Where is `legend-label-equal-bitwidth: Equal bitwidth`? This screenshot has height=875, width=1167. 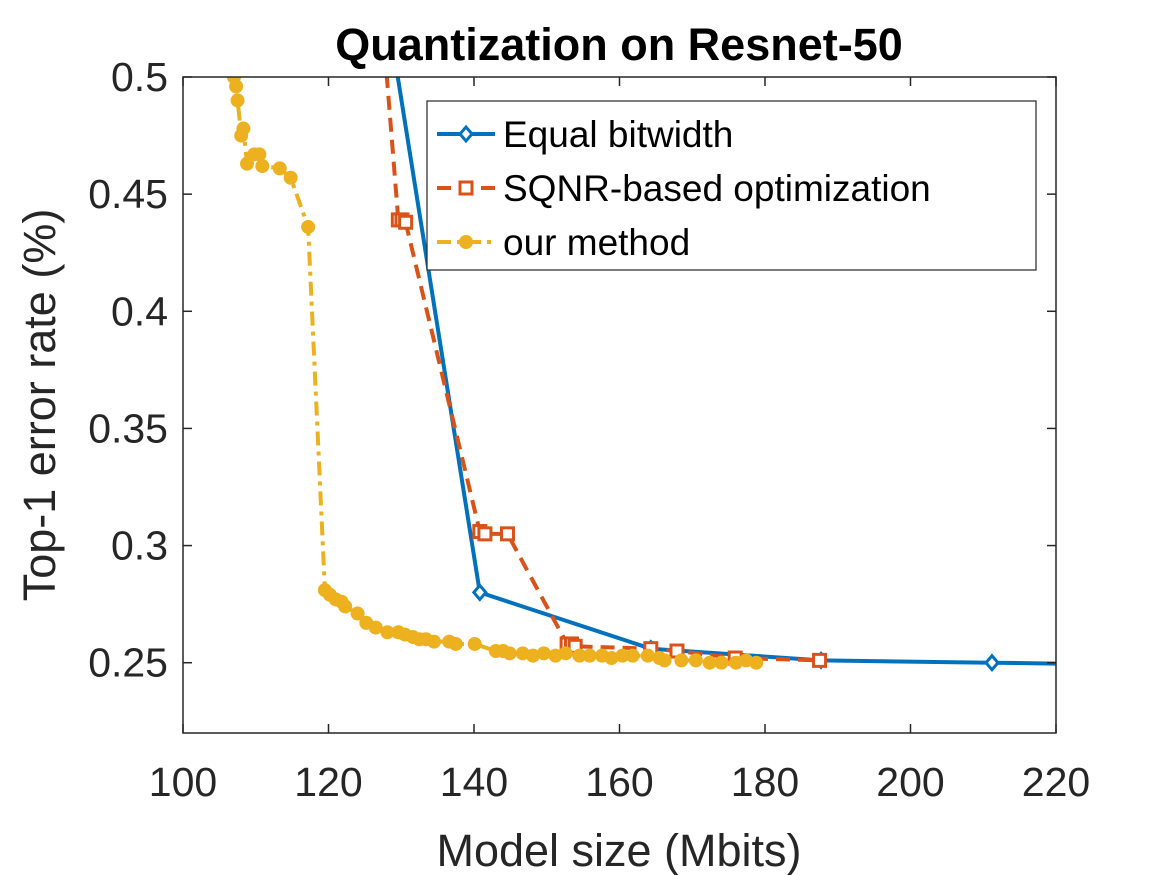 legend-label-equal-bitwidth: Equal bitwidth is located at coordinates (618, 134).